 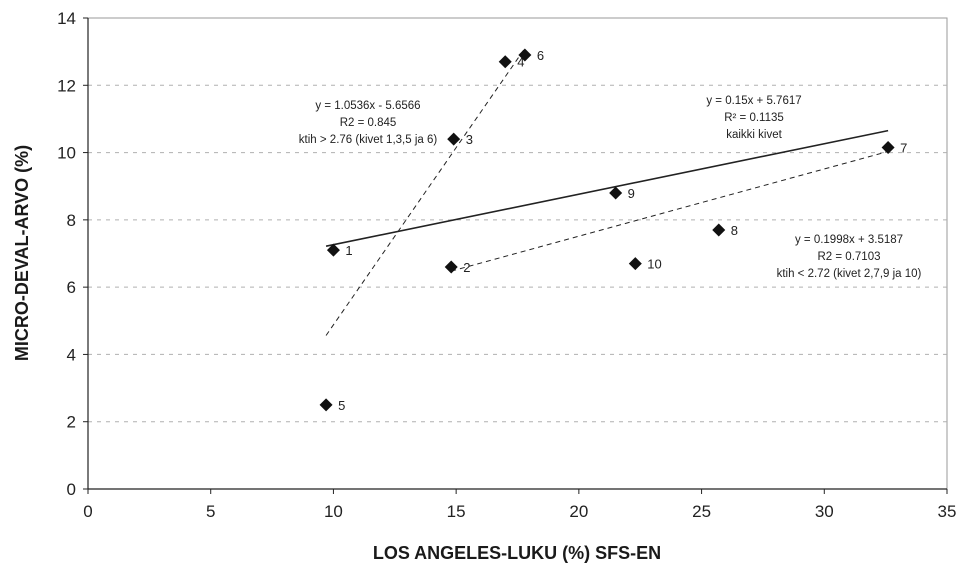 What do you see at coordinates (368, 123) in the screenshot?
I see `annotation-line-steep-r2: R2 = 0.845` at bounding box center [368, 123].